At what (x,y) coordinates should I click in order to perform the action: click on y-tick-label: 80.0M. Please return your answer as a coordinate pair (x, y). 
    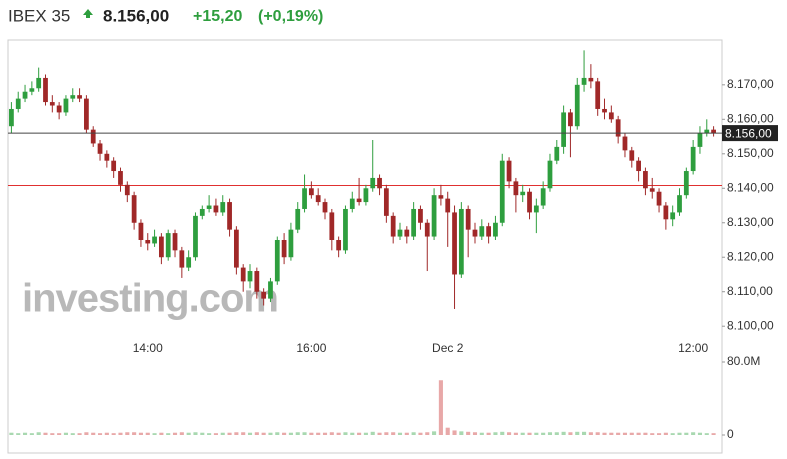
    Looking at the image, I should click on (743, 361).